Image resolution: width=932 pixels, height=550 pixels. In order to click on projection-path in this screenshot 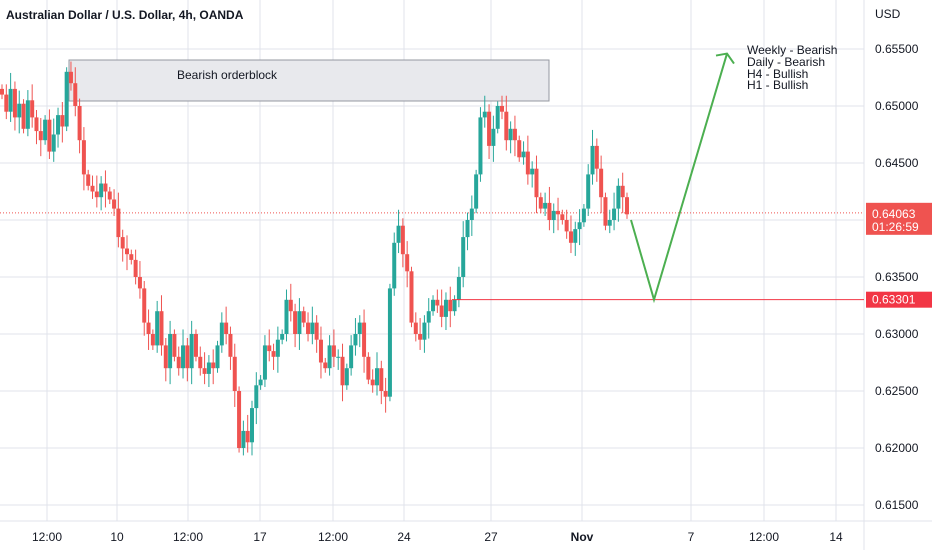, I will do `click(682, 178)`.